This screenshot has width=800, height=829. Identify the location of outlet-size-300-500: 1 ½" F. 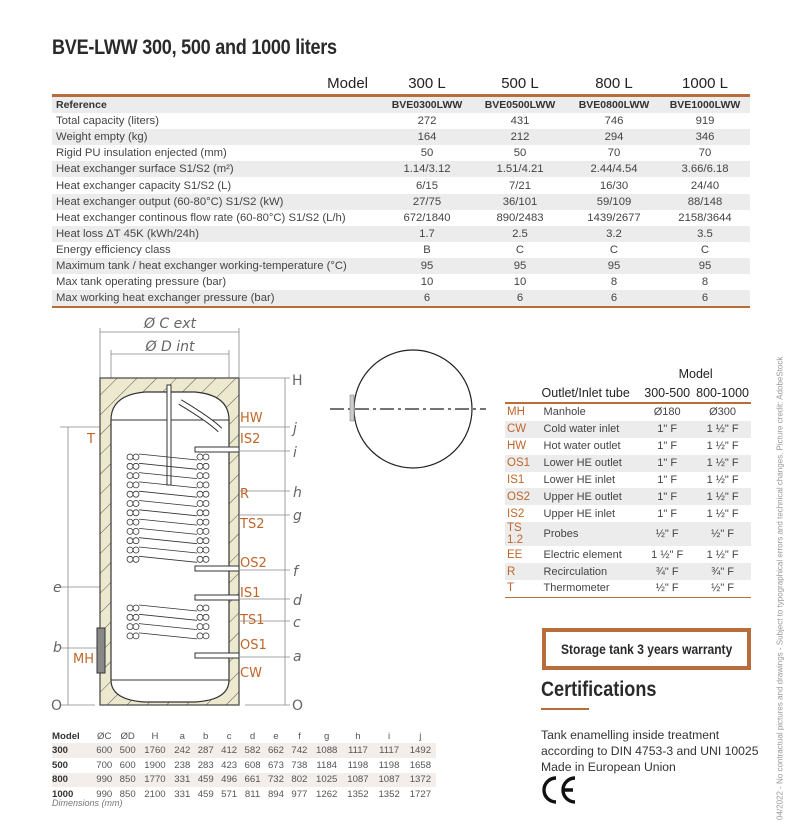
(667, 554).